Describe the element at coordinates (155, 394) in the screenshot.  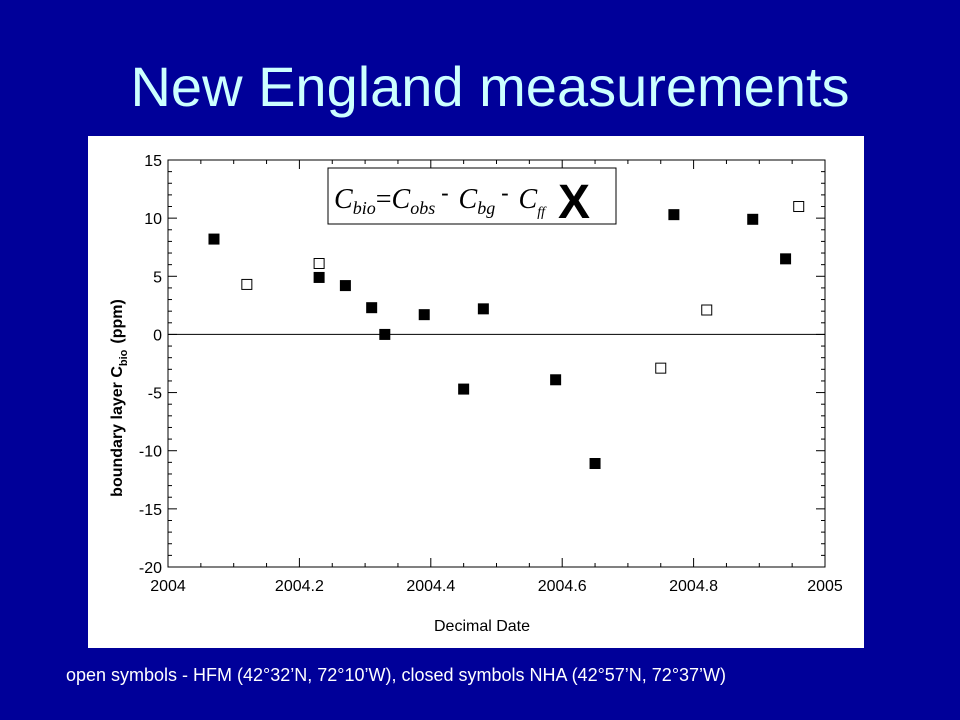
I see `y-tick-label: -5` at that location.